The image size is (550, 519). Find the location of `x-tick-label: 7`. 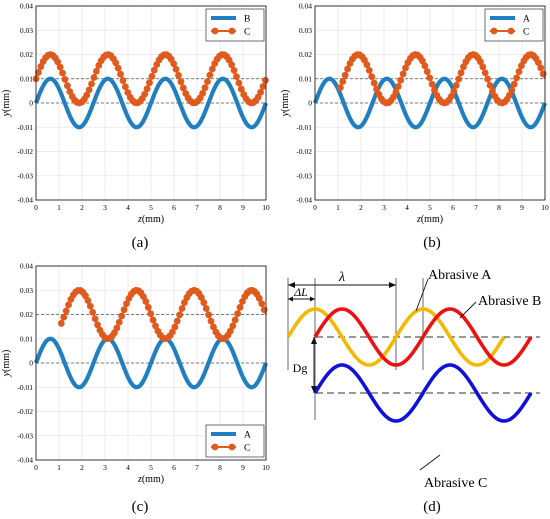

x-tick-label: 7 is located at coordinates (197, 207).